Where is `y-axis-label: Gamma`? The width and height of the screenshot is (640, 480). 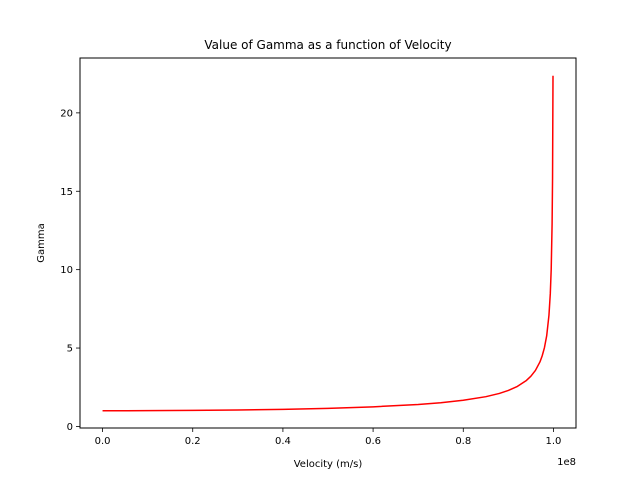
y-axis-label: Gamma is located at coordinates (41, 243).